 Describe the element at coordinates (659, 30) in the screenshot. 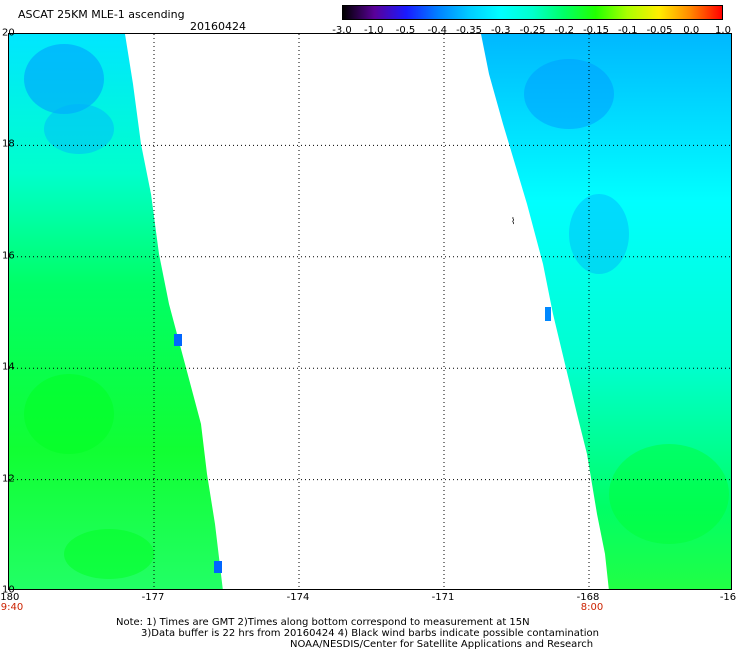

I see `colorbar-label: -0.05` at that location.